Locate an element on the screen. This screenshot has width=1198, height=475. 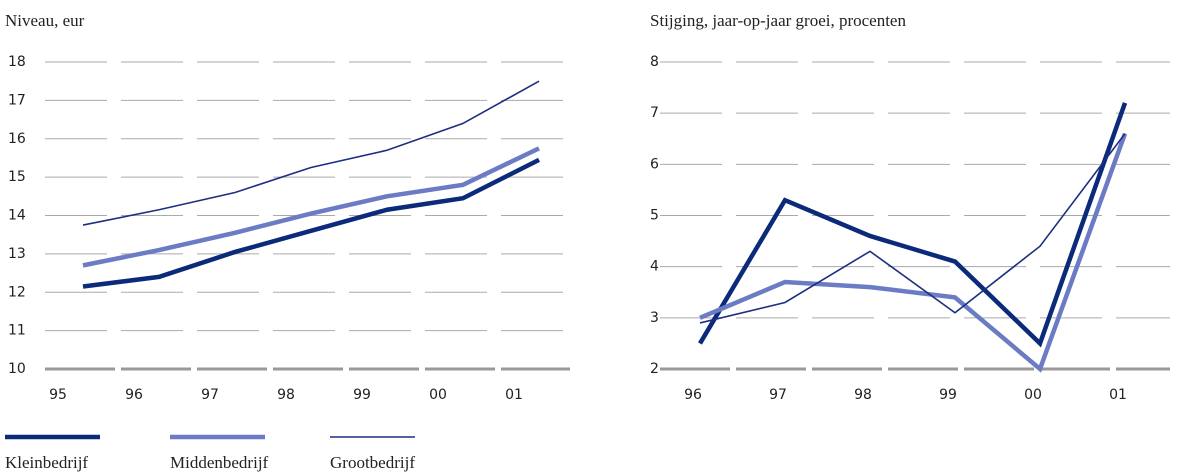
legend-label: Grootbedrijf is located at coordinates (372, 462).